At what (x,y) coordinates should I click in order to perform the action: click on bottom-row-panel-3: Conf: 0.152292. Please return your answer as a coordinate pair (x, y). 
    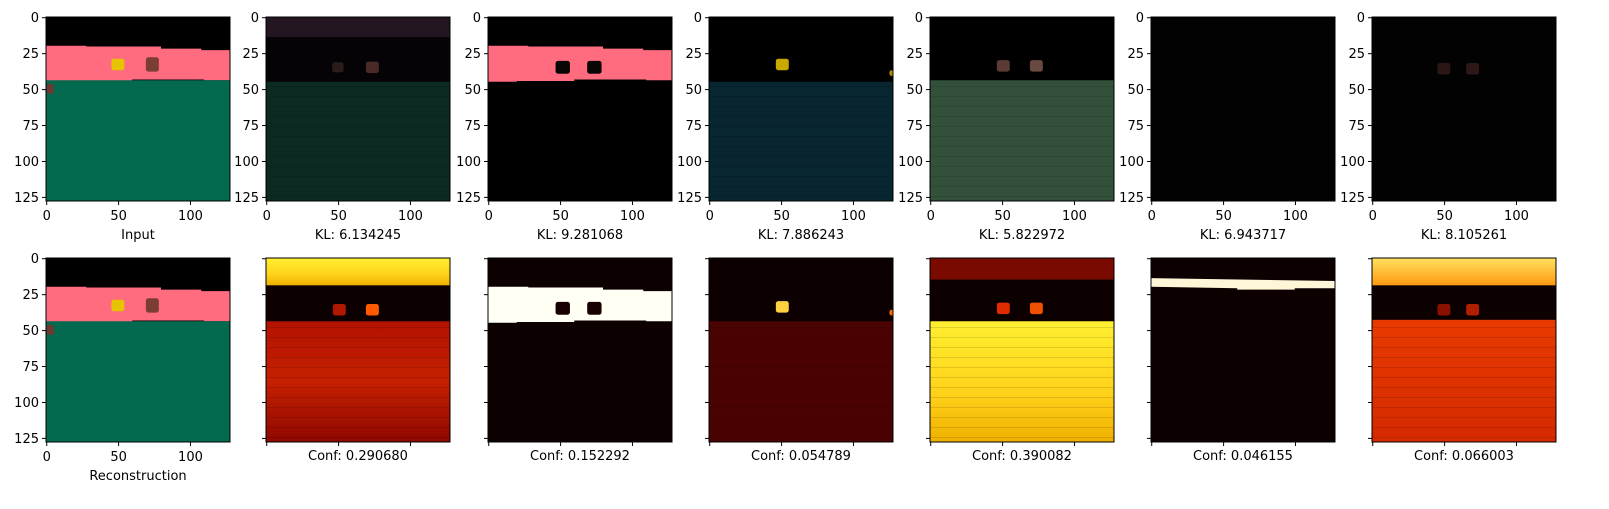
    Looking at the image, I should click on (578, 360).